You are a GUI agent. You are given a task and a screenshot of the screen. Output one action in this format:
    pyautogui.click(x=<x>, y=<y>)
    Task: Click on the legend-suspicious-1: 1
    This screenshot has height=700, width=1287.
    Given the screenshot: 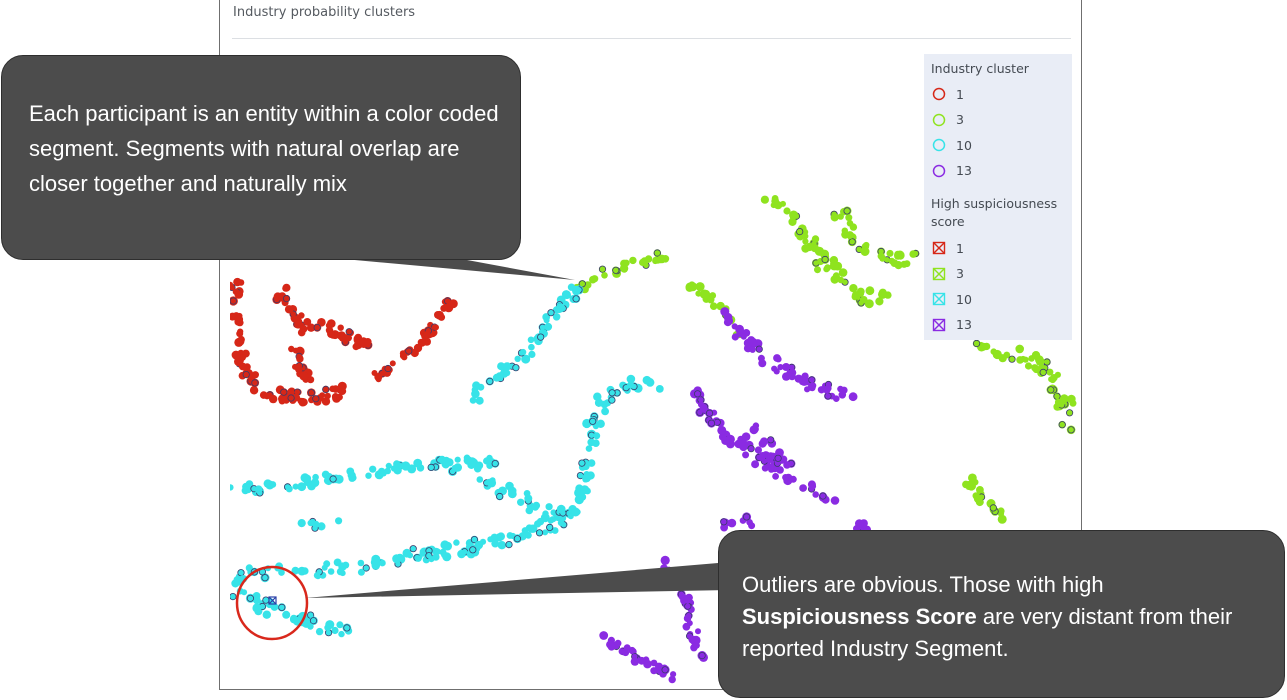 What is the action you would take?
    pyautogui.click(x=948, y=248)
    